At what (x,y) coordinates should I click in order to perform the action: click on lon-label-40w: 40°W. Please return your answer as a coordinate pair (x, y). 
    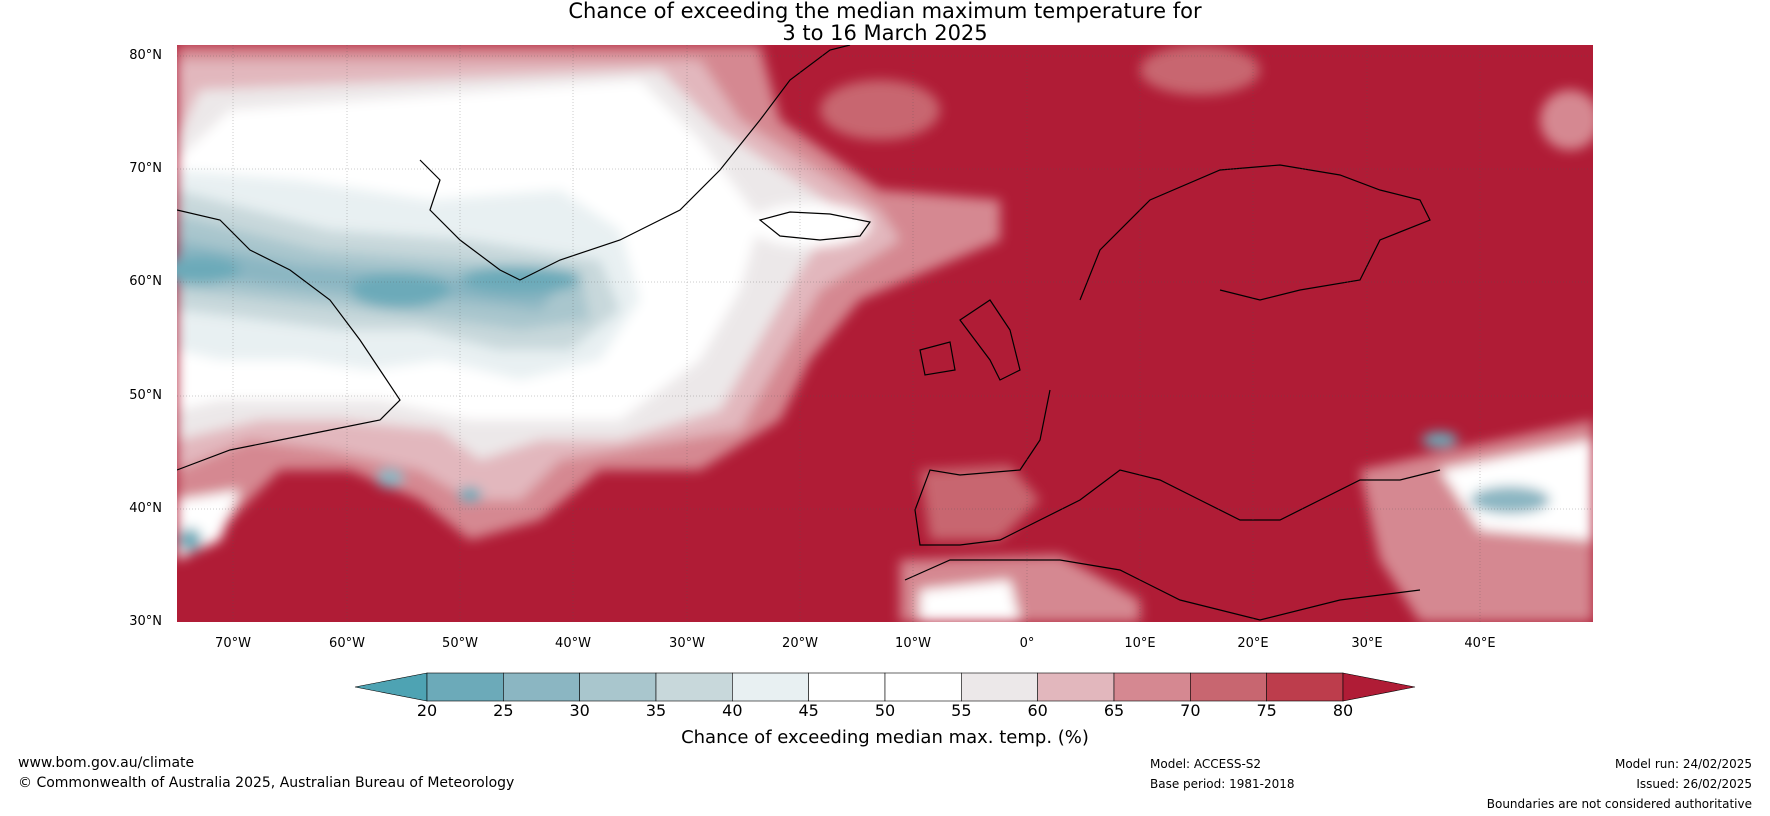
    Looking at the image, I should click on (573, 643).